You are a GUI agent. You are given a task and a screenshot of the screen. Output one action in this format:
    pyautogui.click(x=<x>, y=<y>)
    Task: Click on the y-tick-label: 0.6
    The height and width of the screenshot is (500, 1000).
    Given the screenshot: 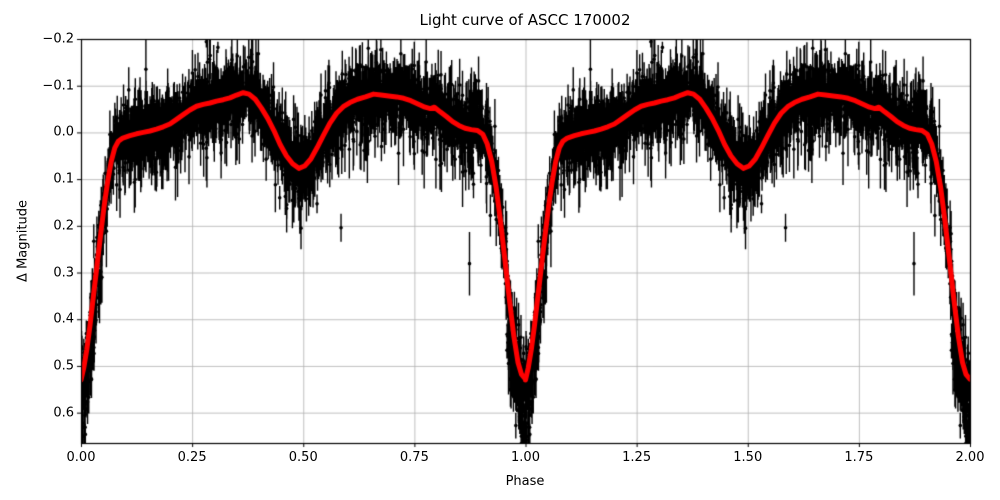 What is the action you would take?
    pyautogui.click(x=63, y=413)
    